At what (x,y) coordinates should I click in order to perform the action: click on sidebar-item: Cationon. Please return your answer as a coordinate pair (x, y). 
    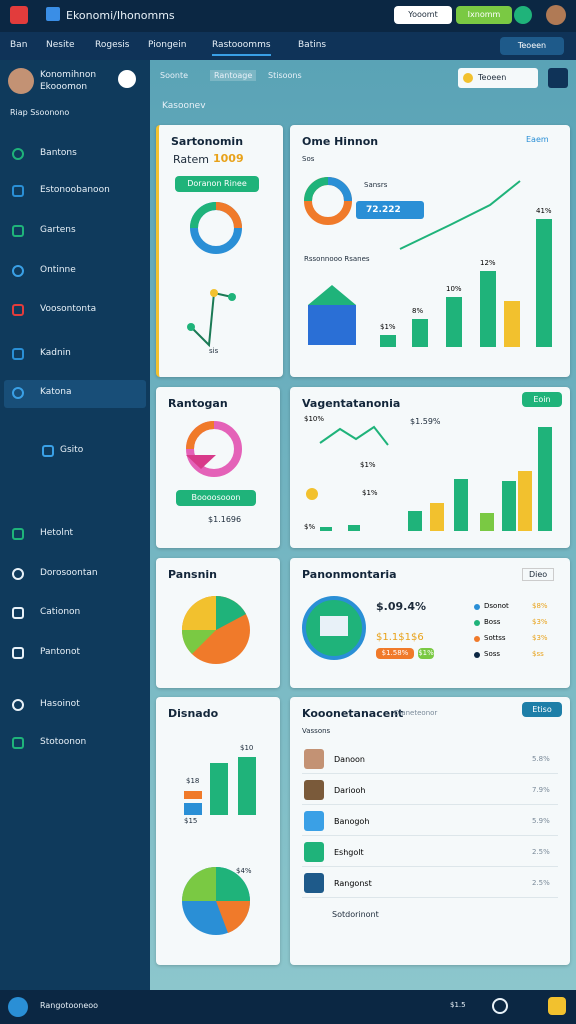
    Looking at the image, I should click on (60, 612).